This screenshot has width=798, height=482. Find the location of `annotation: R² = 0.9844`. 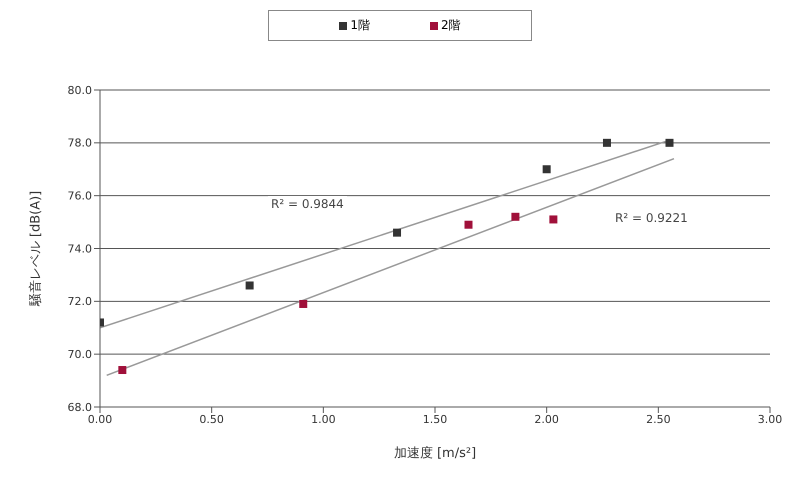

annotation: R² = 0.9844 is located at coordinates (307, 204).